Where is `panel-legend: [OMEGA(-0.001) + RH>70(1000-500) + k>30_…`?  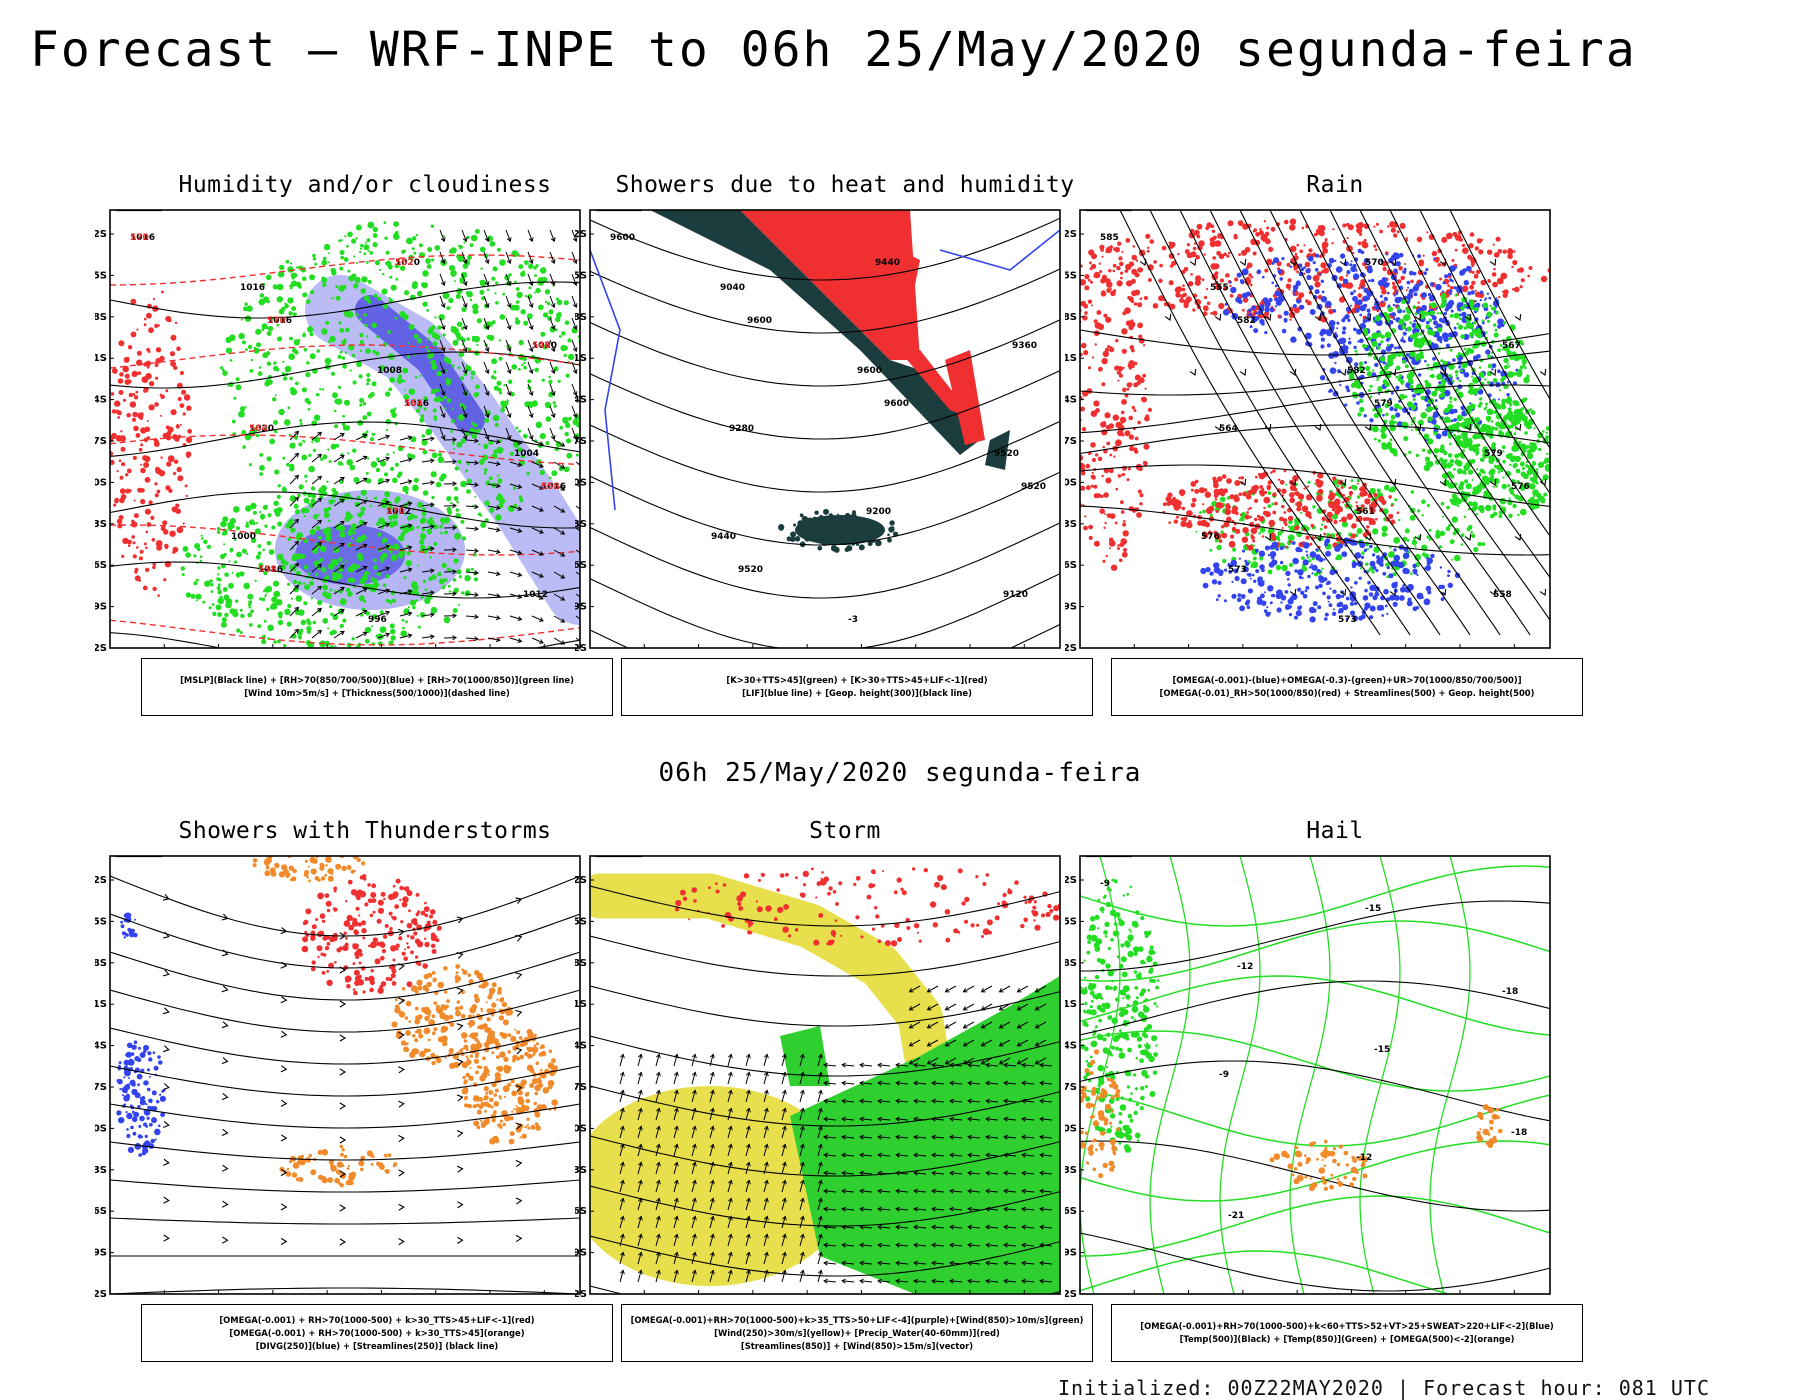
panel-legend: [OMEGA(-0.001) + RH>70(1000-500) + k>30_… is located at coordinates (377, 1333).